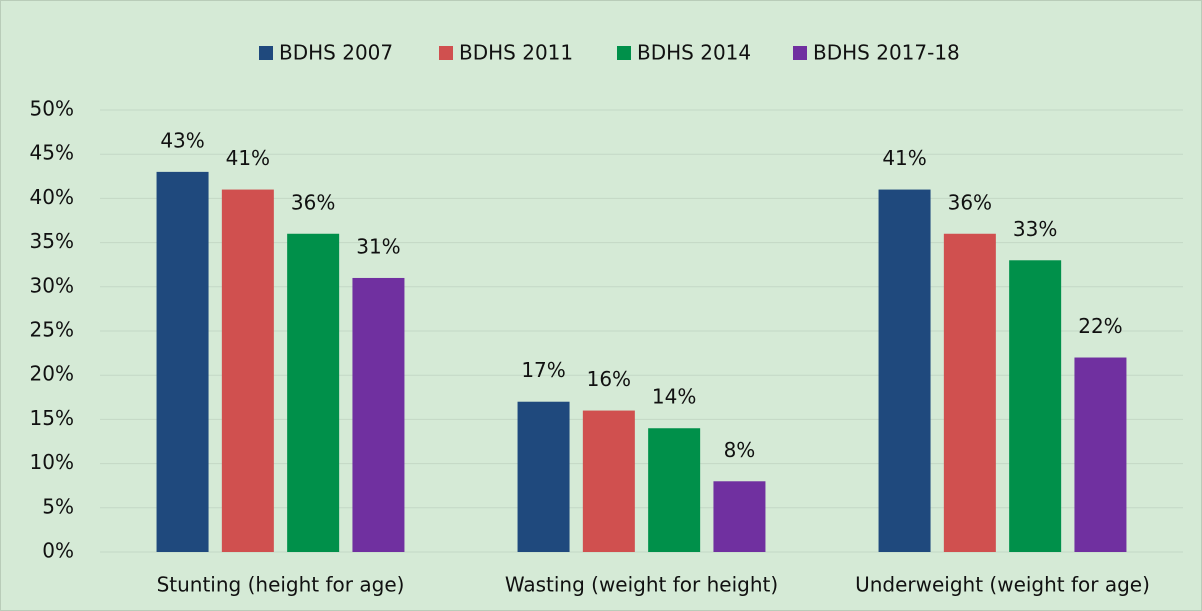  What do you see at coordinates (609, 379) in the screenshot?
I see `value-label: 16%` at bounding box center [609, 379].